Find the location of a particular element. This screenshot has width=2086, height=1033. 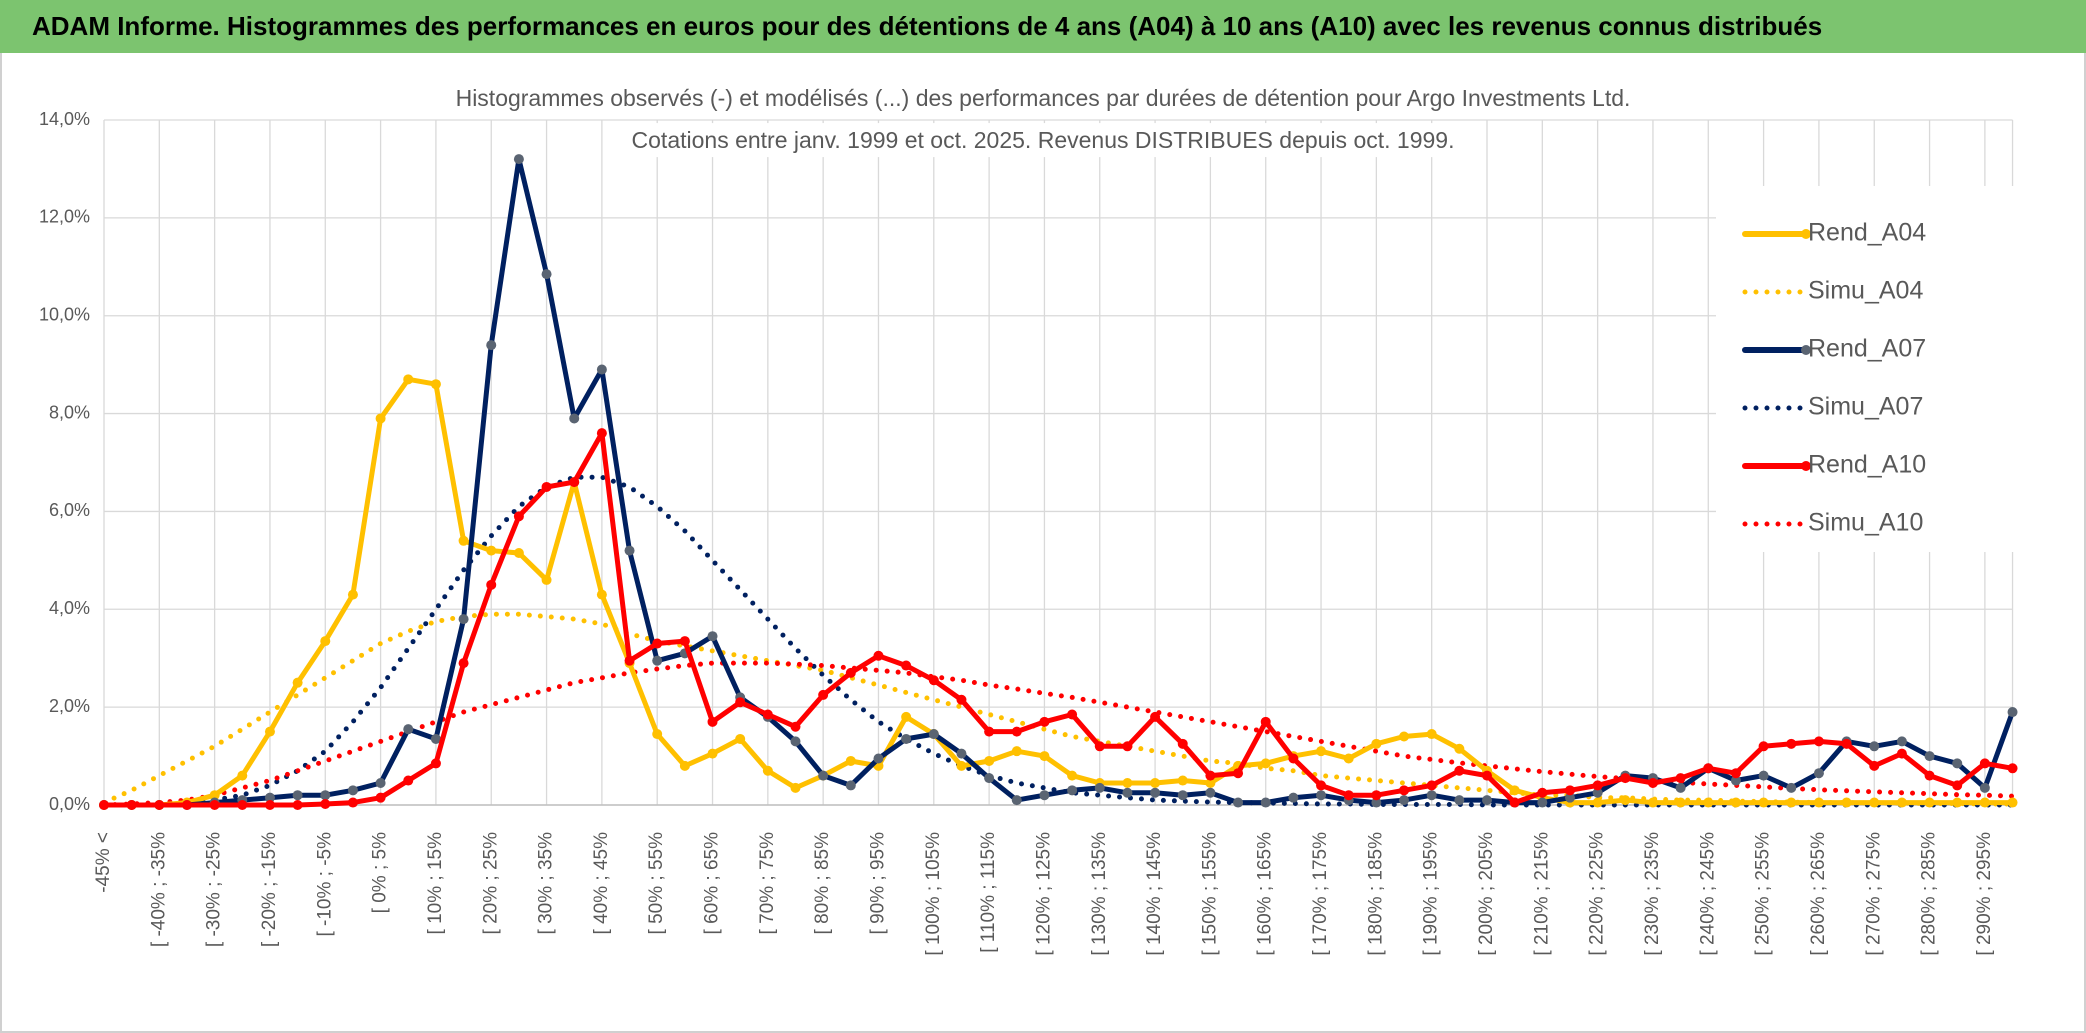

x-tick-label: [ 20% ; 25% is located at coordinates (490, 883).